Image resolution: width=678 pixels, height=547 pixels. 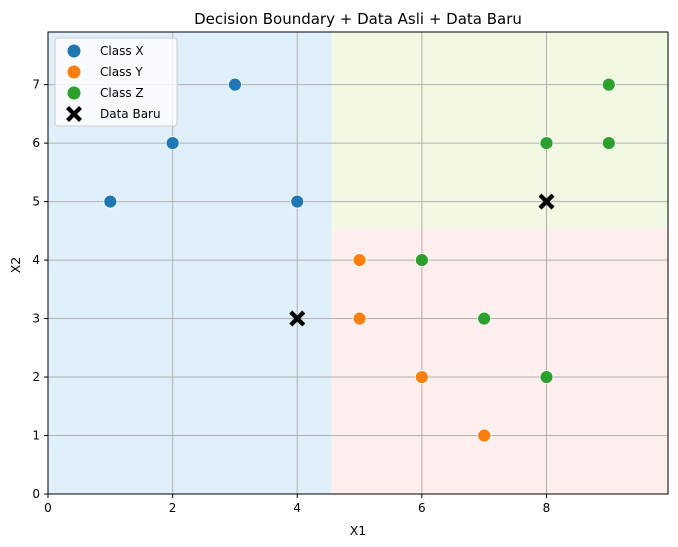 What do you see at coordinates (173, 508) in the screenshot?
I see `x-tick-label: 2` at bounding box center [173, 508].